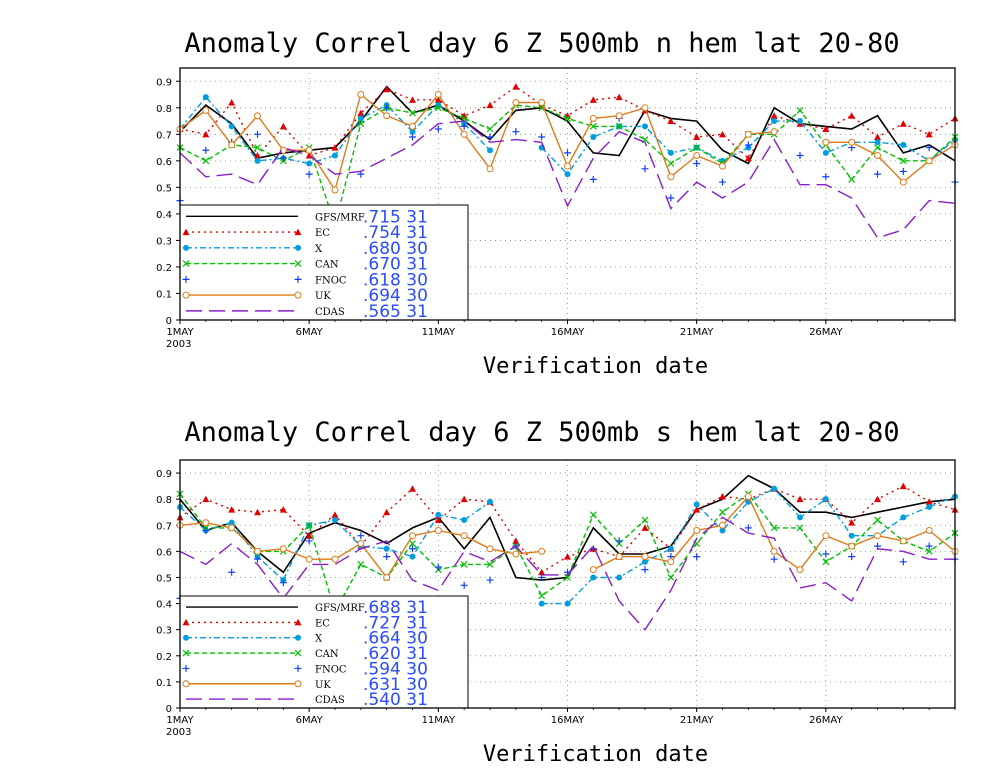 The height and width of the screenshot is (777, 1000). I want to click on chart1-ytick-label: 0.4, so click(164, 215).